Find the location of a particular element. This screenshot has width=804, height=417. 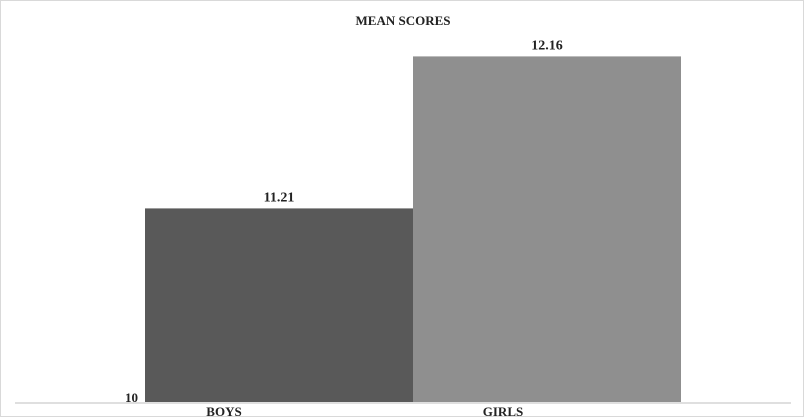

x-tick-label-girls: GIRLS is located at coordinates (503, 410).